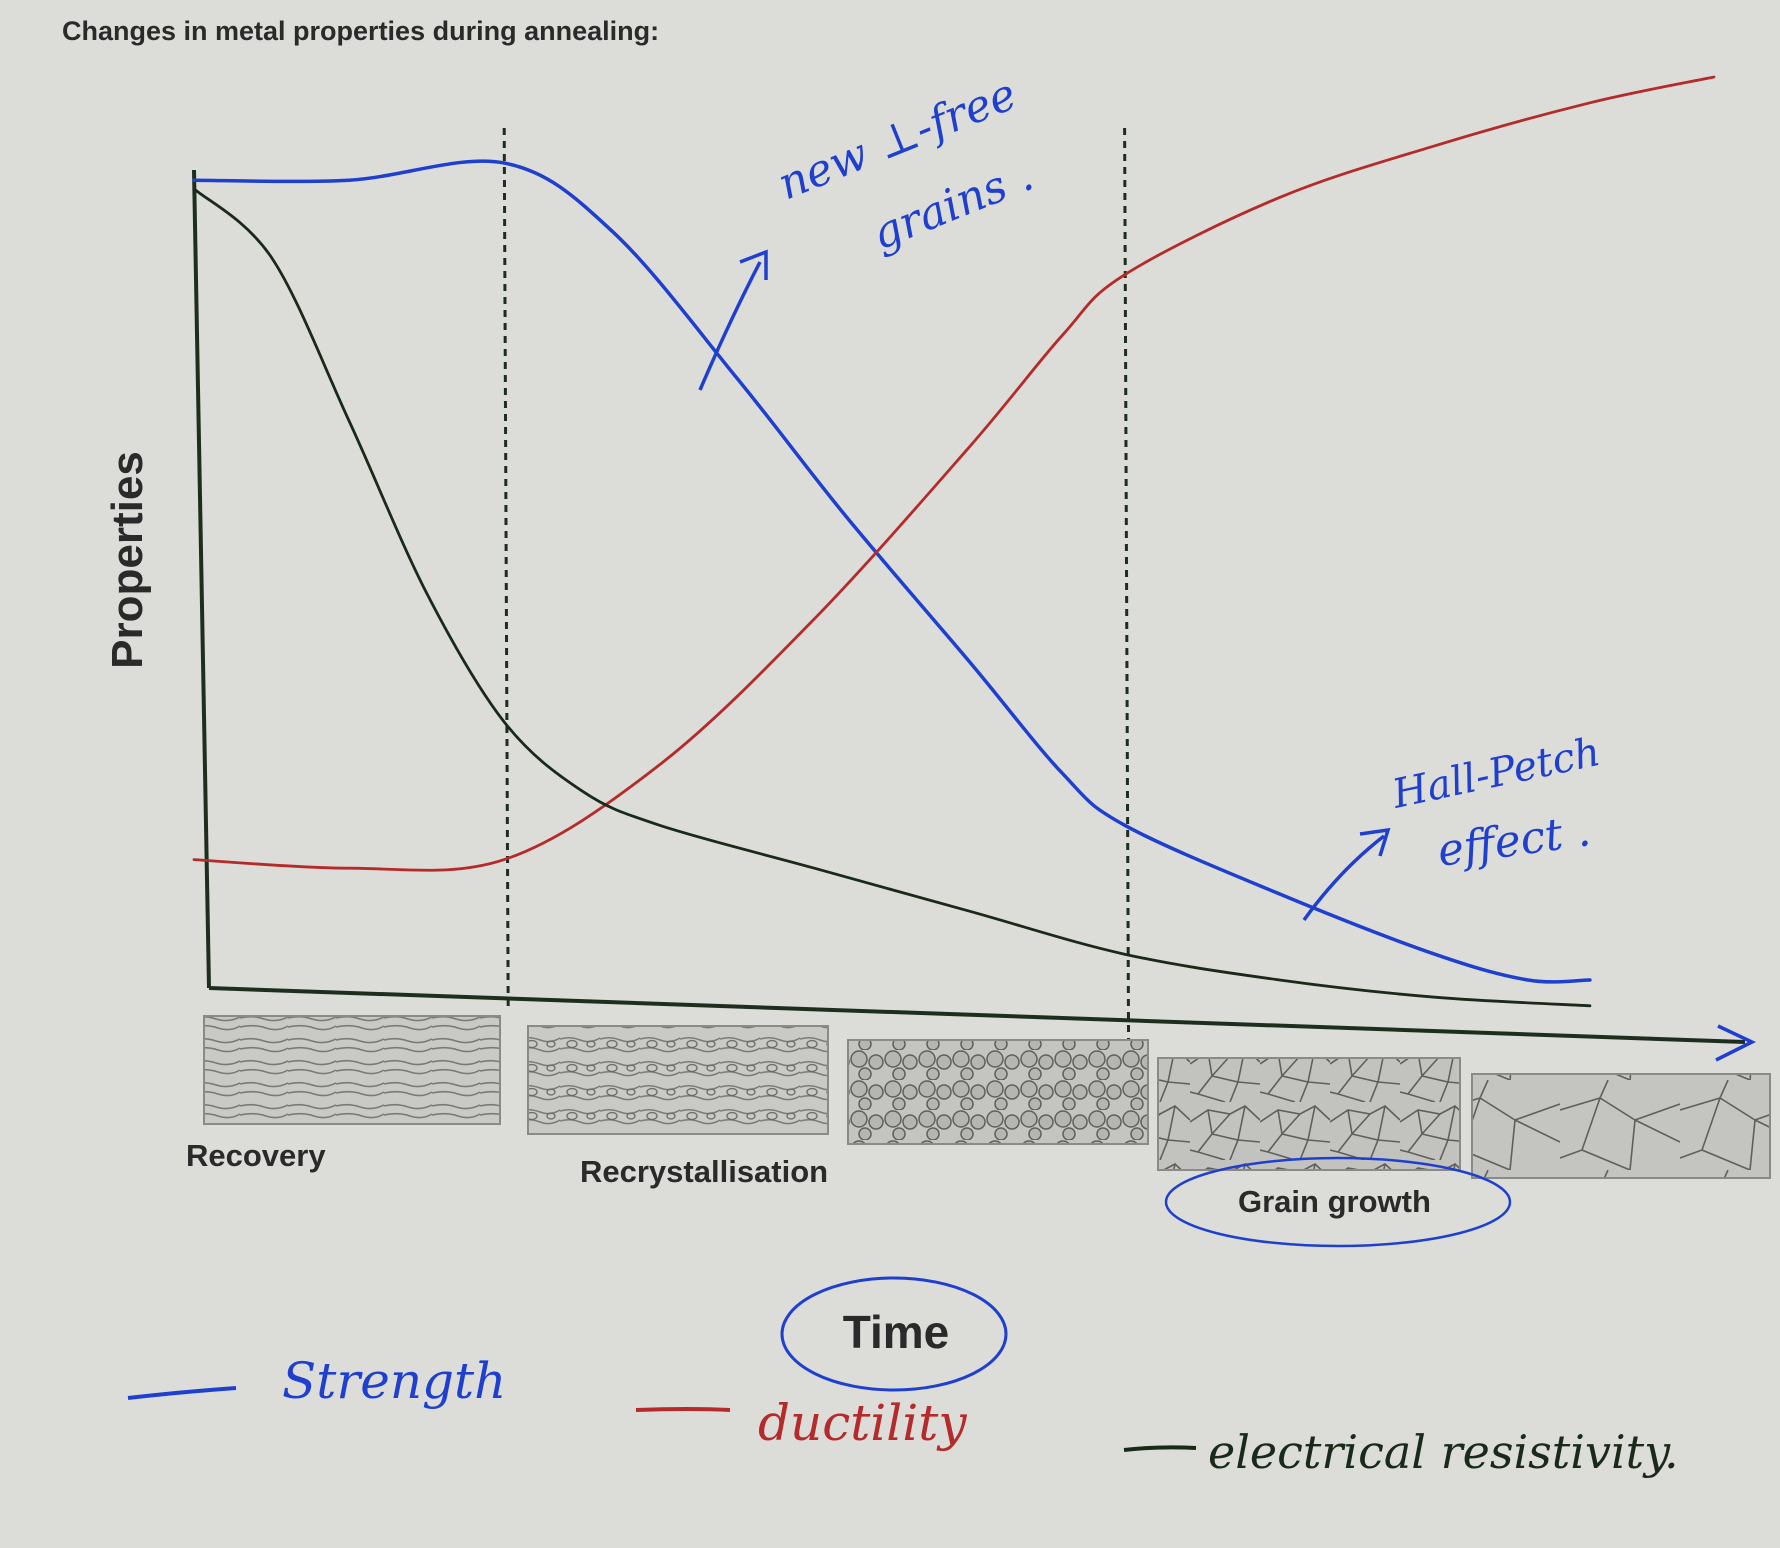 The image size is (1780, 1548). What do you see at coordinates (1346, 874) in the screenshot?
I see `arrow-hall-petch-icon` at bounding box center [1346, 874].